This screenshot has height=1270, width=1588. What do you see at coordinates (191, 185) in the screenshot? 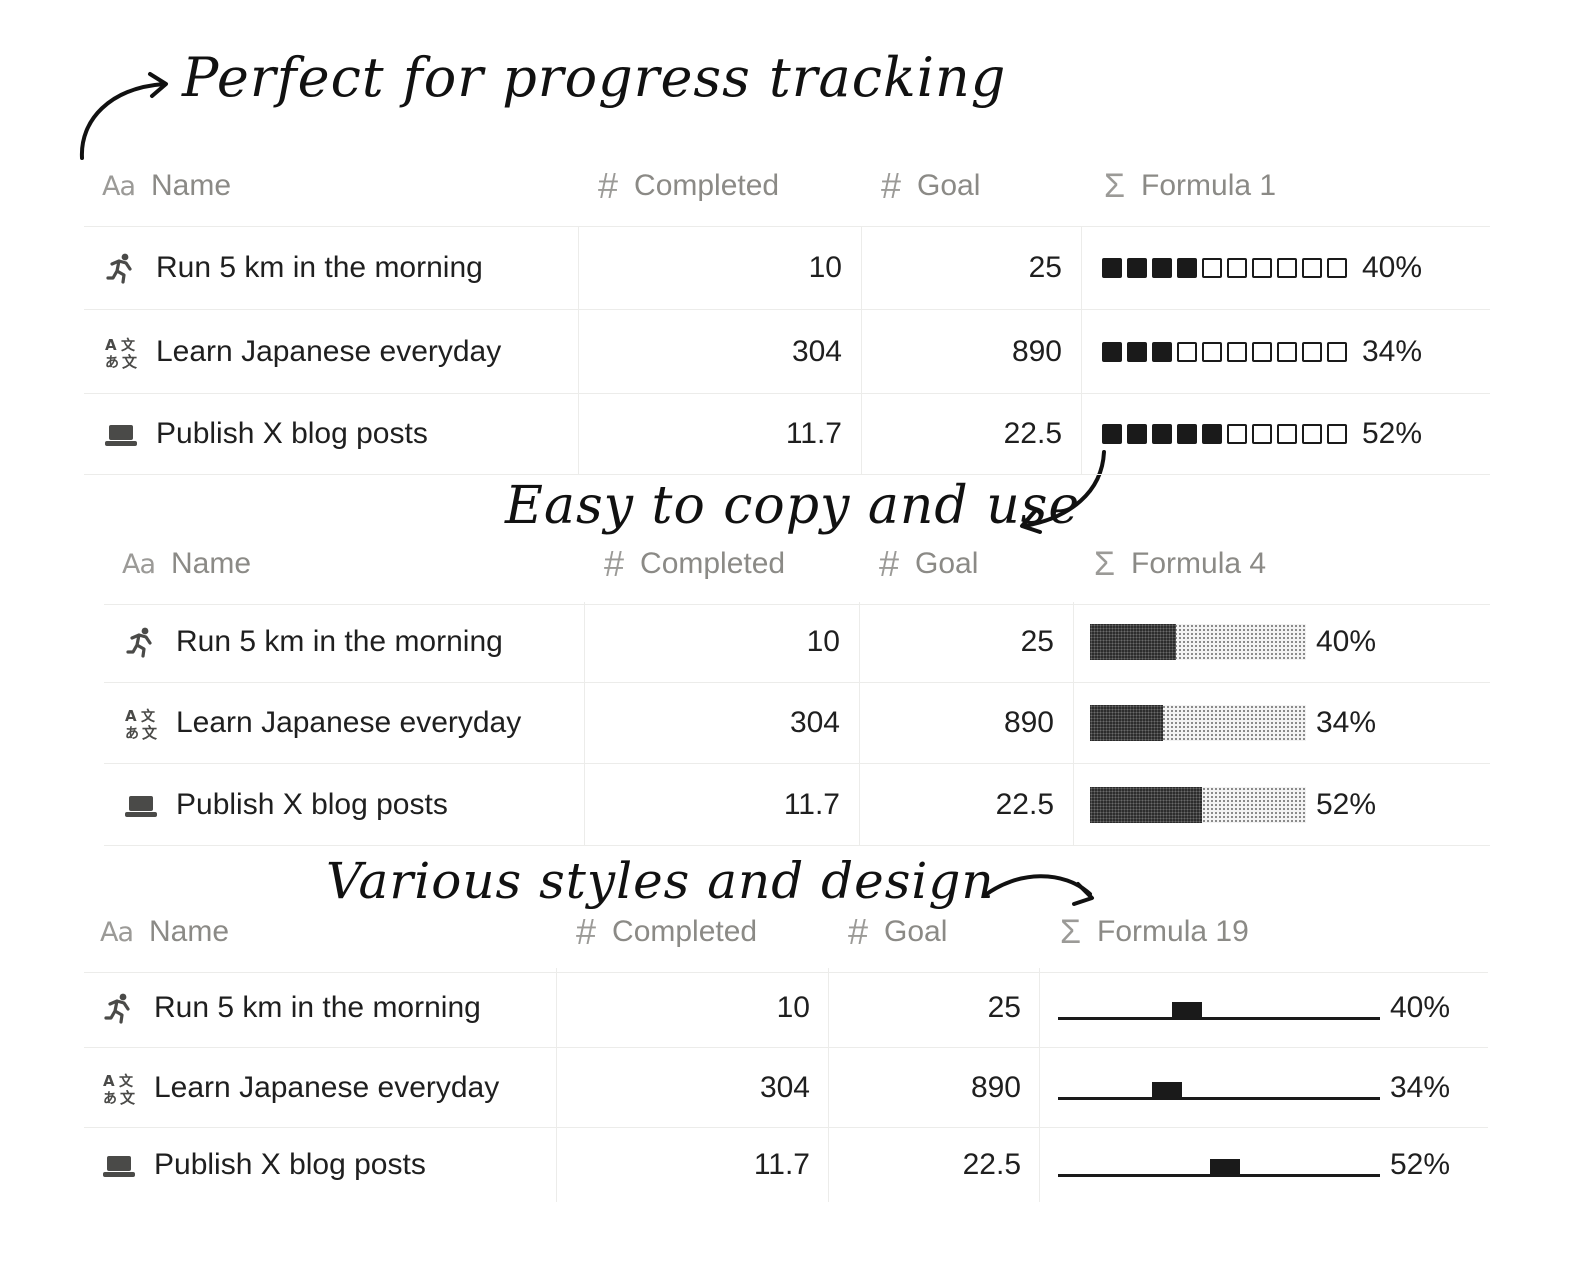
I see `column-label: Name` at bounding box center [191, 185].